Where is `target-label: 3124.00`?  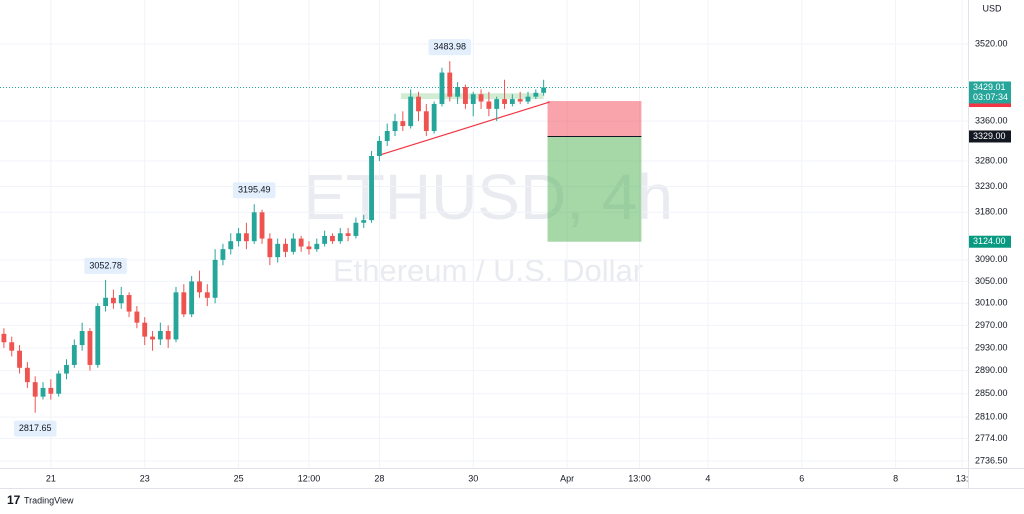
target-label: 3124.00 is located at coordinates (989, 241).